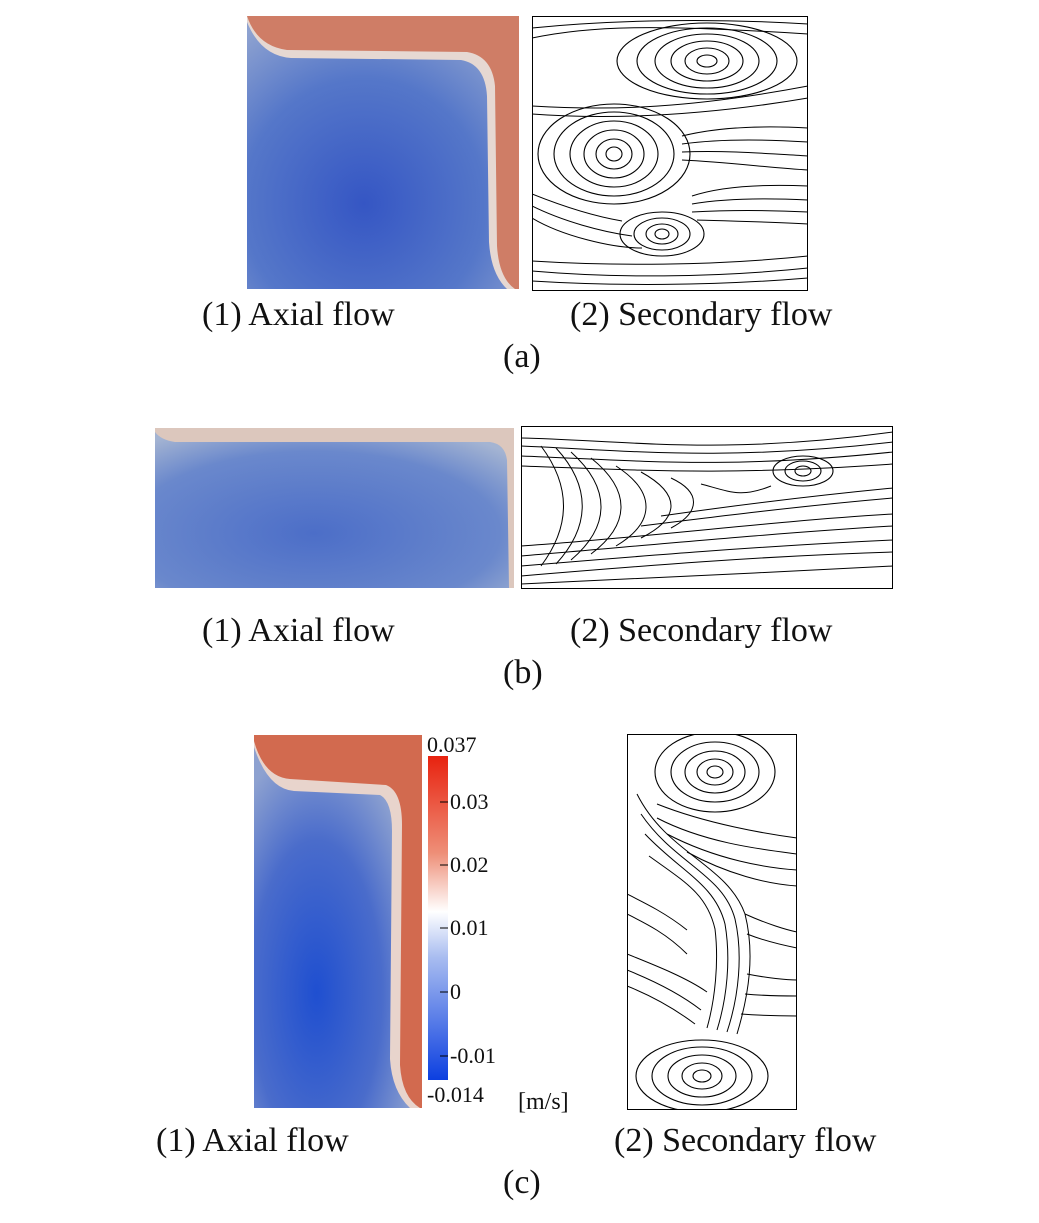 Image resolution: width=1039 pixels, height=1223 pixels. I want to click on secondary-flow-label-a: (2) Secondary flow, so click(701, 314).